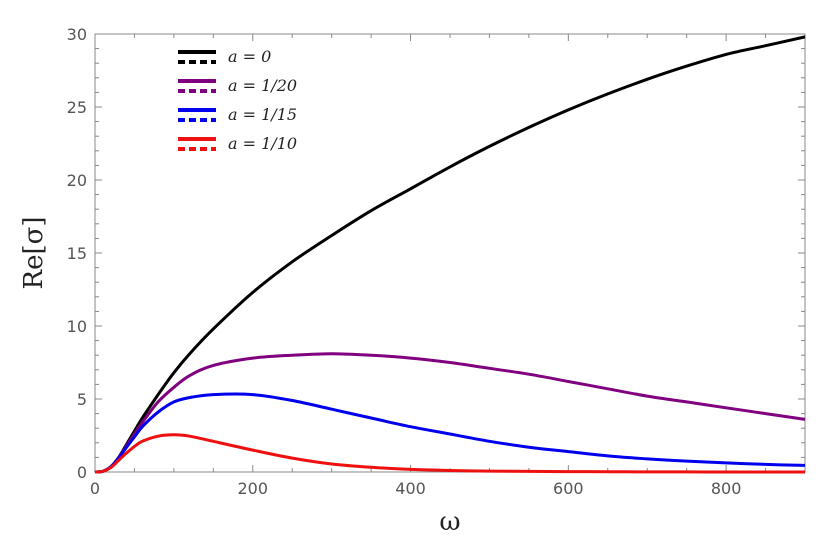 This screenshot has width=830, height=550. What do you see at coordinates (77, 326) in the screenshot?
I see `y-tick-label: 10` at bounding box center [77, 326].